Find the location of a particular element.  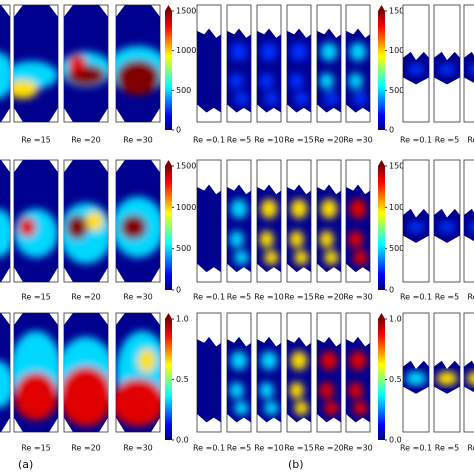

panel-label: Re =10 is located at coordinates (269, 140).